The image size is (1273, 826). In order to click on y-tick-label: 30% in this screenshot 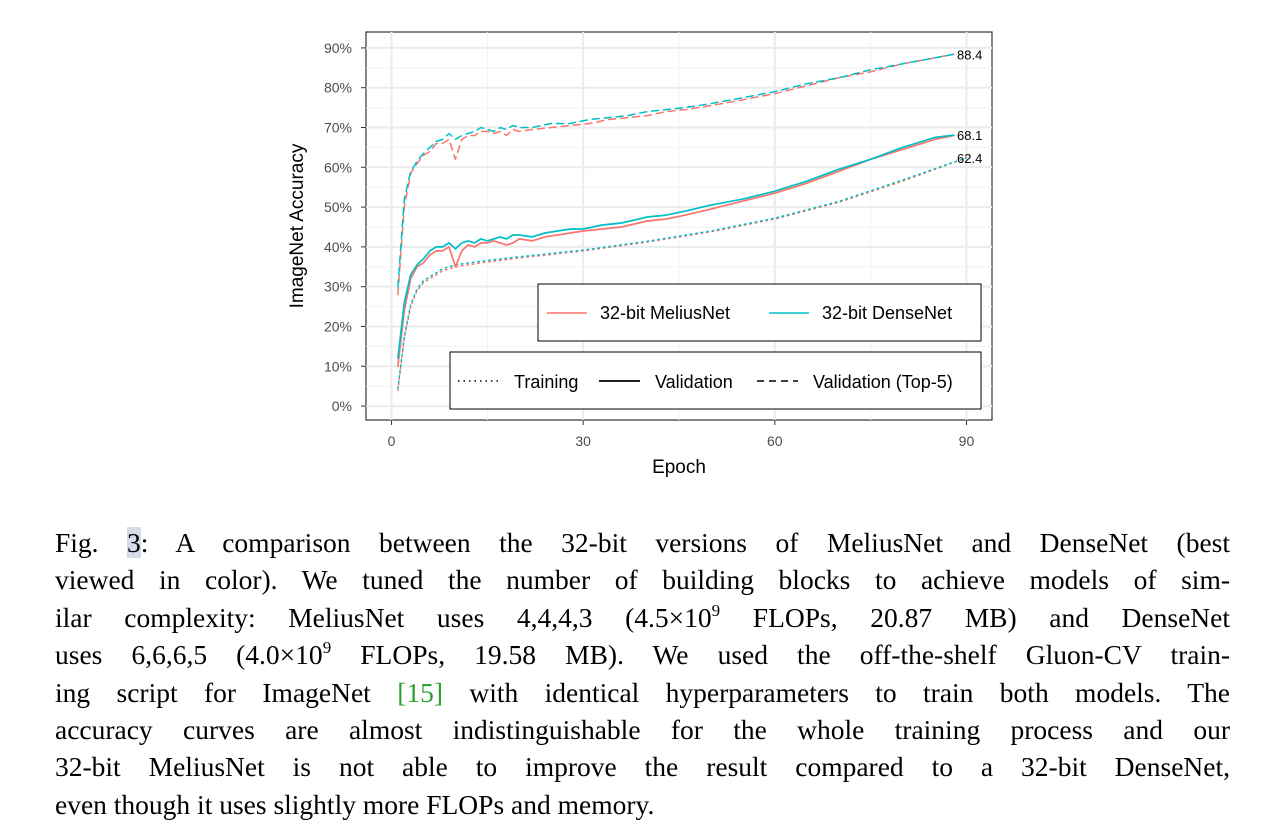, I will do `click(338, 287)`.